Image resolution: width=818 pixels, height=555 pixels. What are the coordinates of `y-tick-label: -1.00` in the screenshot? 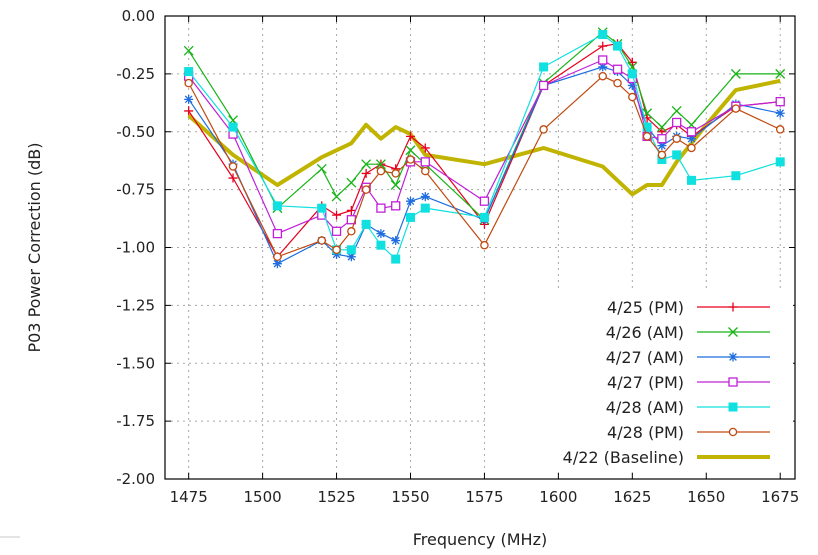 It's located at (135, 248).